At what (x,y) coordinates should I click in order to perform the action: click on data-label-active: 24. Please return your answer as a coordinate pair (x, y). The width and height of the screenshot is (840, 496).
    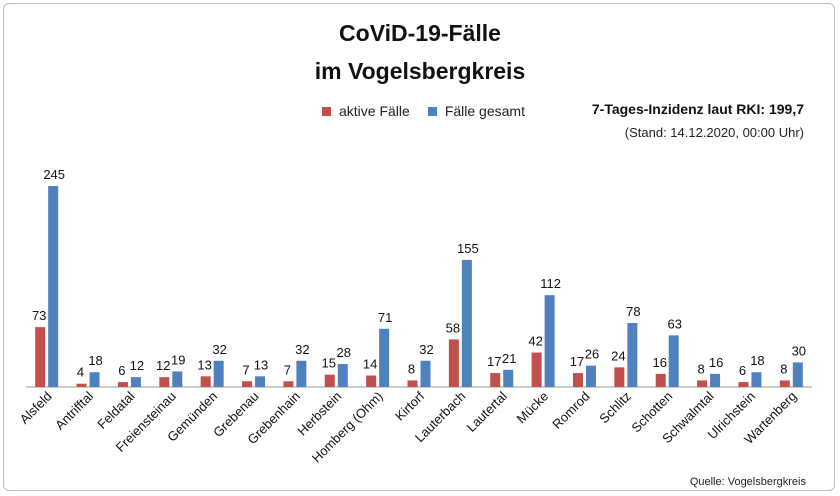
    Looking at the image, I should click on (618, 355).